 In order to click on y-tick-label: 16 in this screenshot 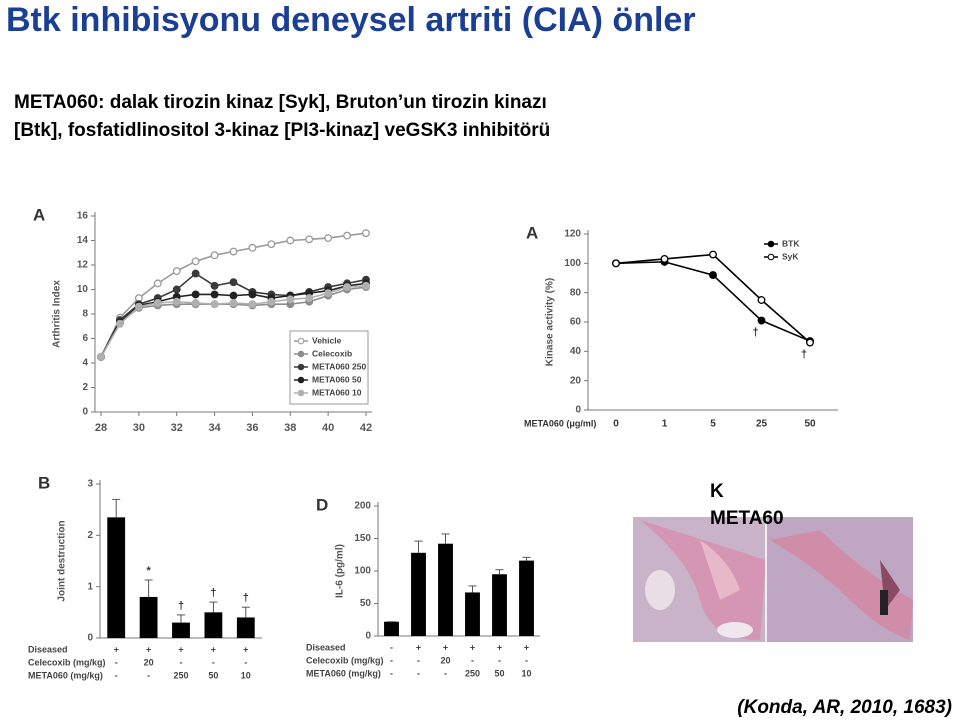, I will do `click(83, 216)`.